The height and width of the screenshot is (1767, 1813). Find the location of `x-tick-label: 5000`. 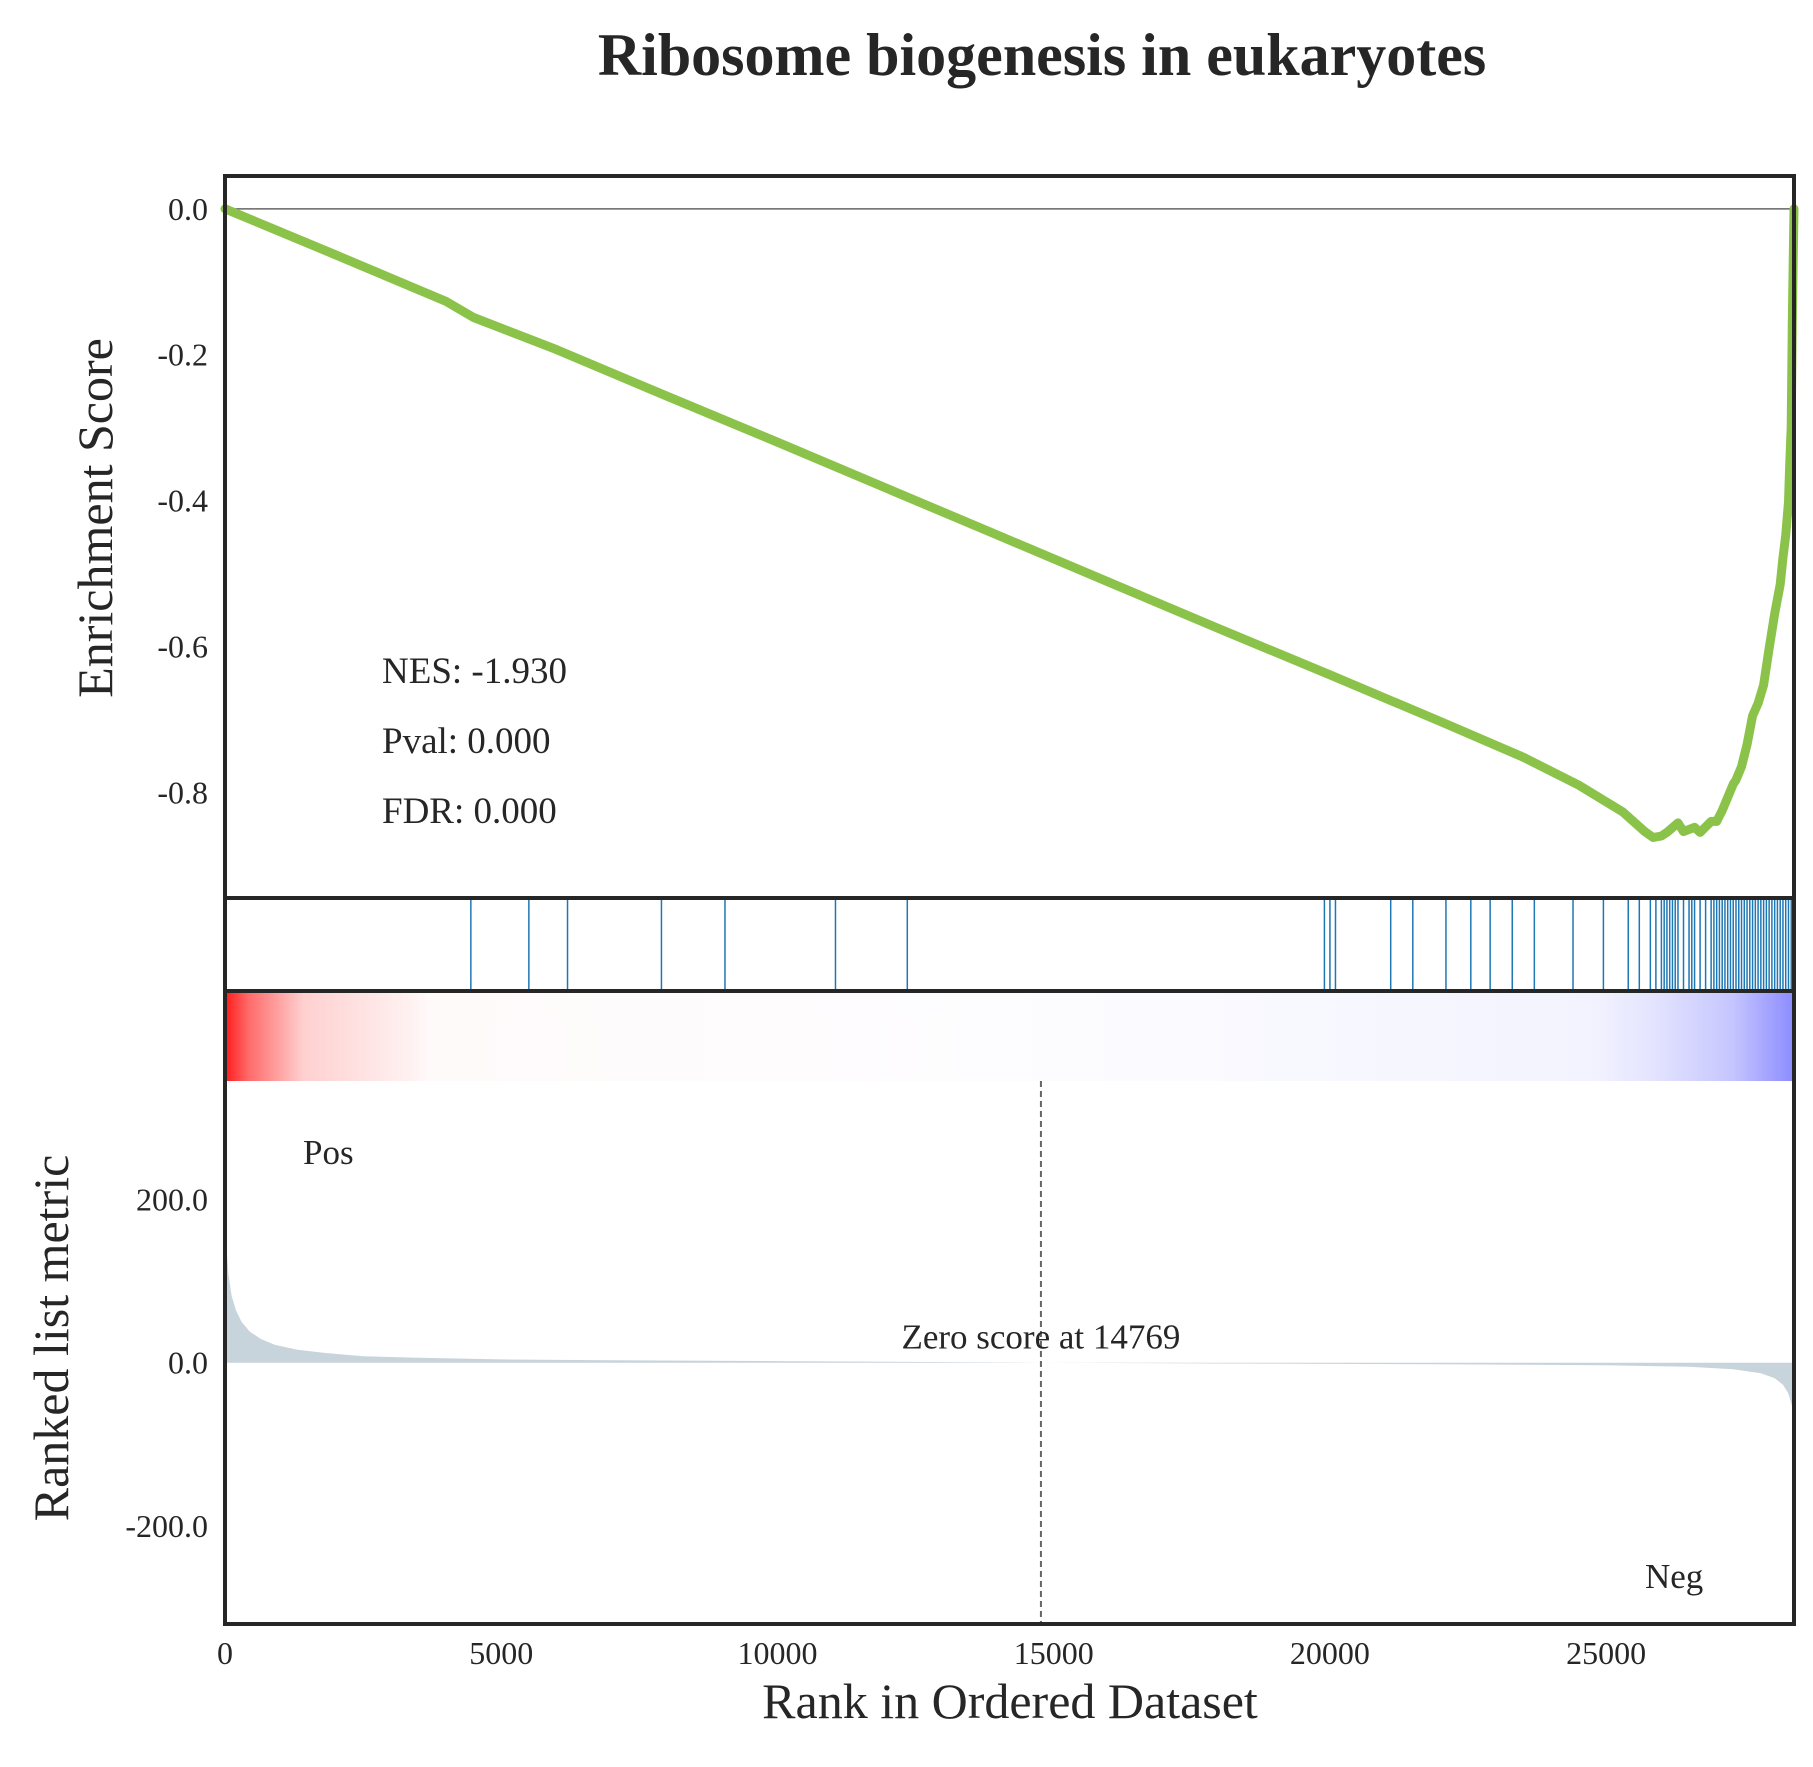

x-tick-label: 5000 is located at coordinates (501, 1653).